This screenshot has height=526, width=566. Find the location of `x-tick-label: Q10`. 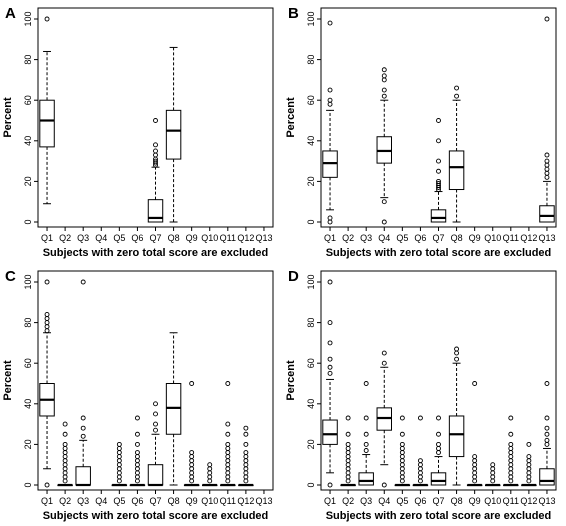

x-tick-label: Q10 is located at coordinates (209, 238).